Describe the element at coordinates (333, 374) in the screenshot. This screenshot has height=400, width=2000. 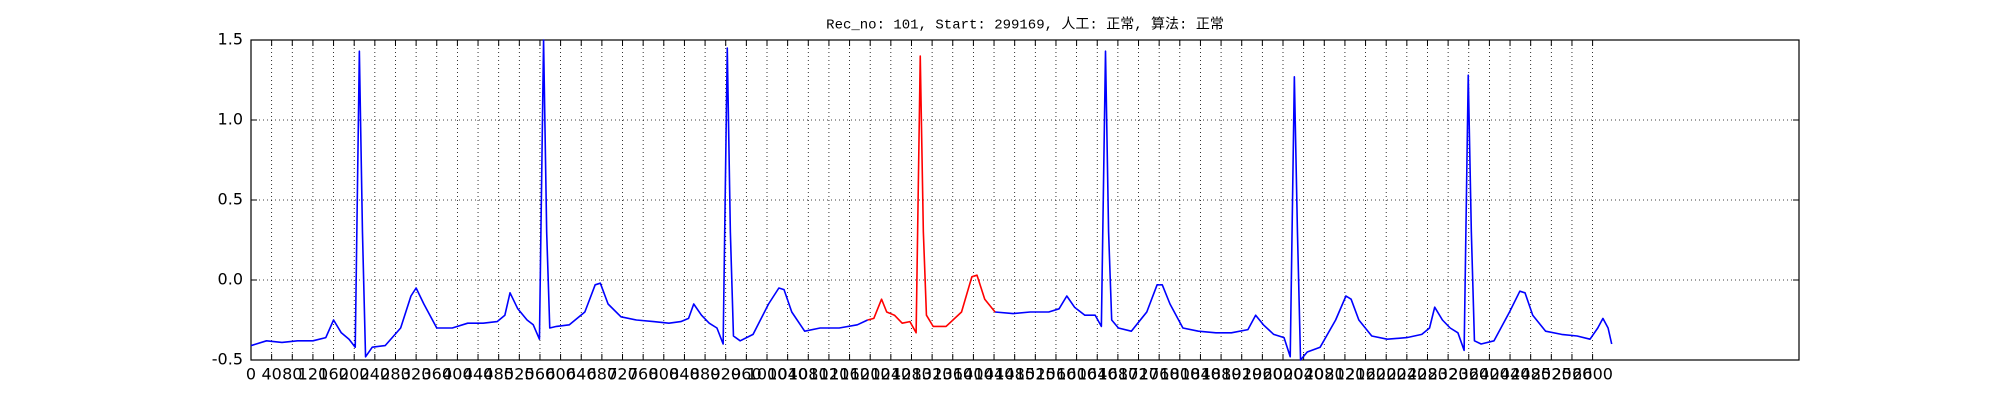
I see `x-tick-label: 160` at that location.